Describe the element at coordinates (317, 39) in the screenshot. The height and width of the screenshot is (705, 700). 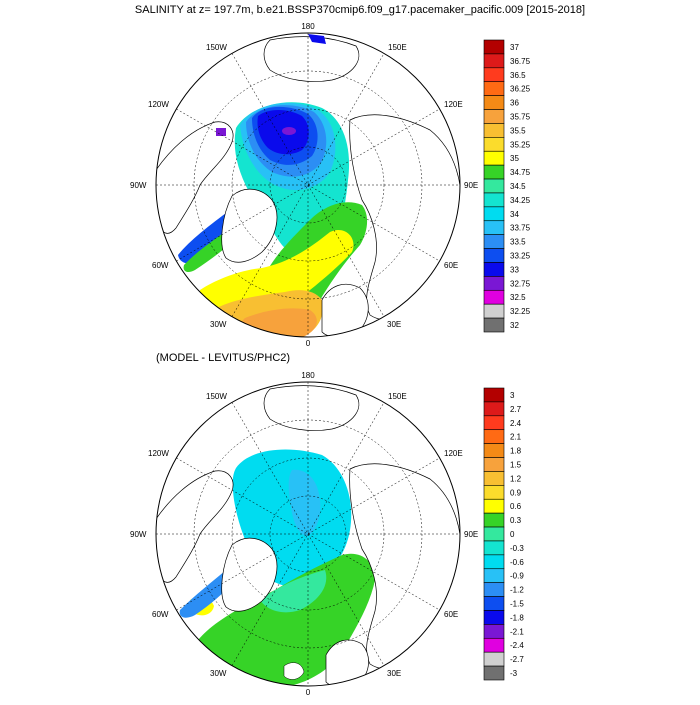
I see `bering-blue-spot` at that location.